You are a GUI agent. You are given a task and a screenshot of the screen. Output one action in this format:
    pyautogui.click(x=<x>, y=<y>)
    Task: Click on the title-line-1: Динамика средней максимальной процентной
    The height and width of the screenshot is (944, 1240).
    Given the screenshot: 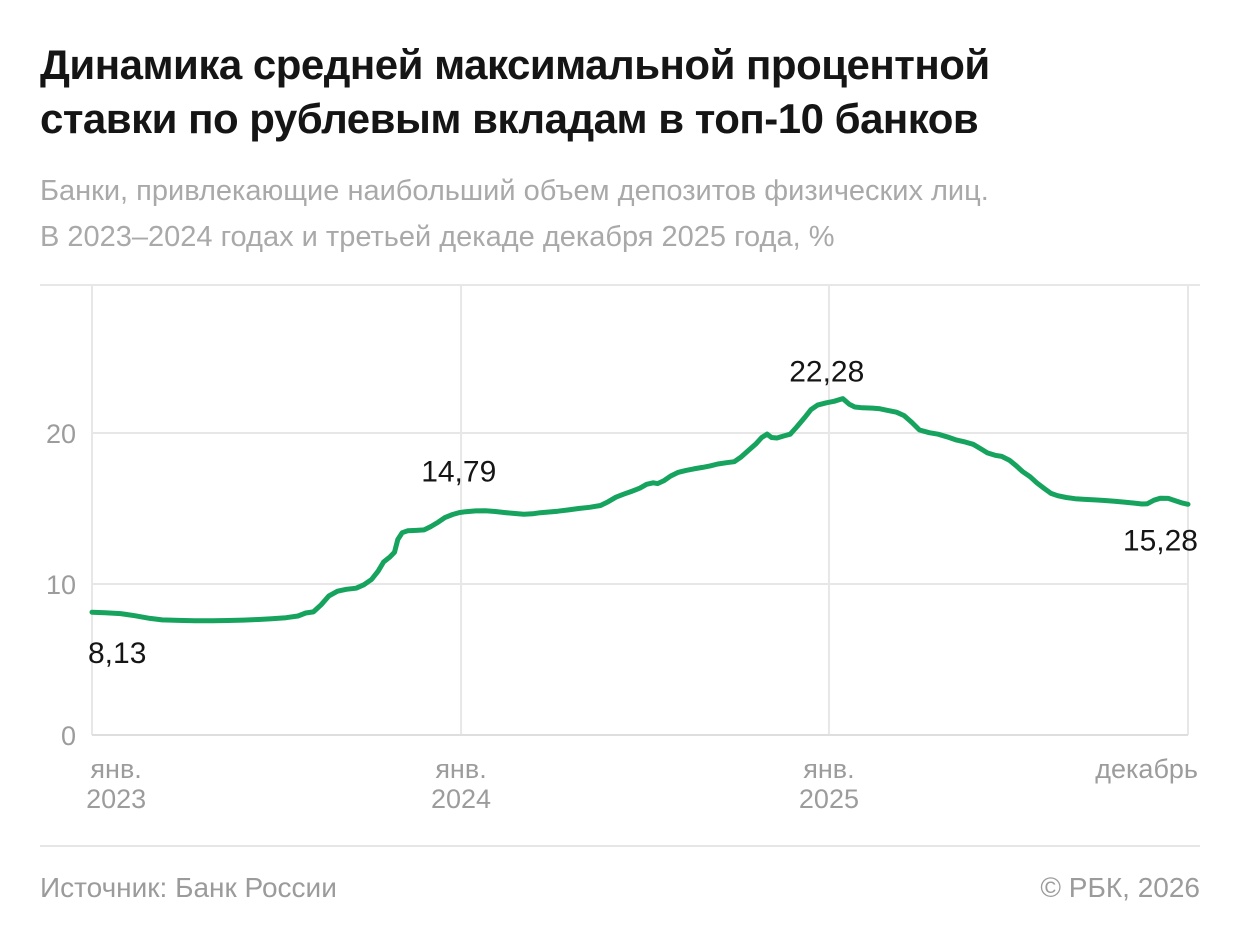 What is the action you would take?
    pyautogui.click(x=515, y=64)
    